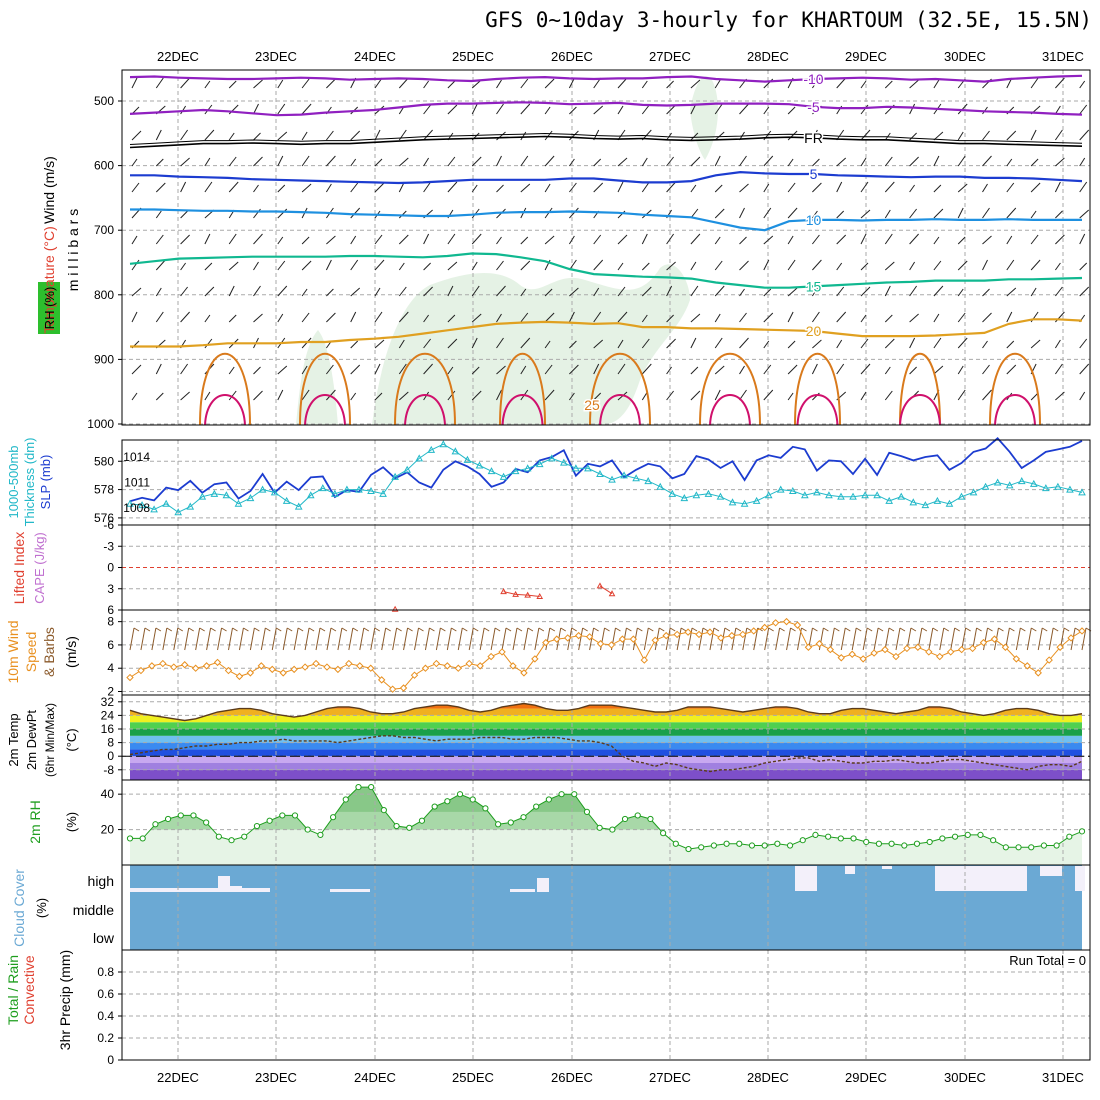 Image resolution: width=1100 pixels, height=1100 pixels. I want to click on date-label-bottom-2: 24DEC, so click(375, 1077).